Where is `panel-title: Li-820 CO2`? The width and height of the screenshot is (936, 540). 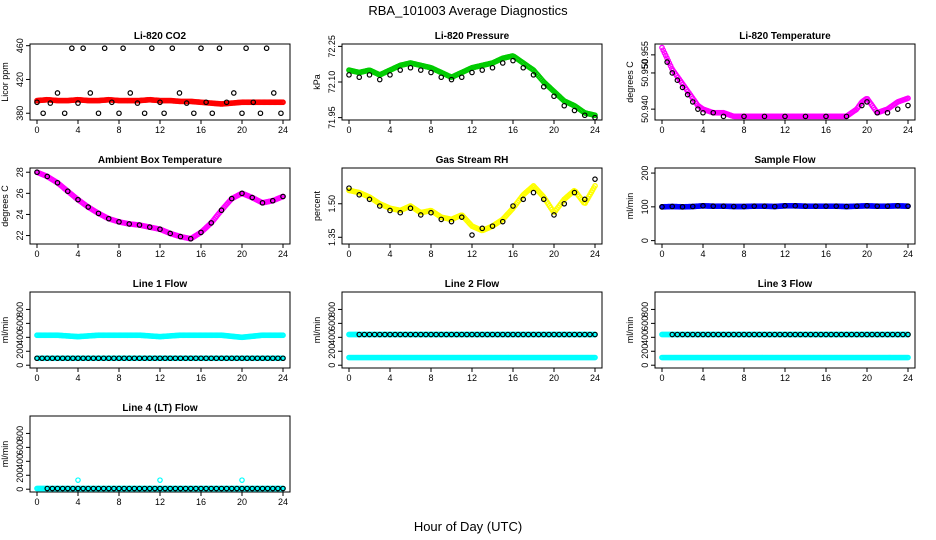 panel-title: Li-820 CO2 is located at coordinates (160, 36).